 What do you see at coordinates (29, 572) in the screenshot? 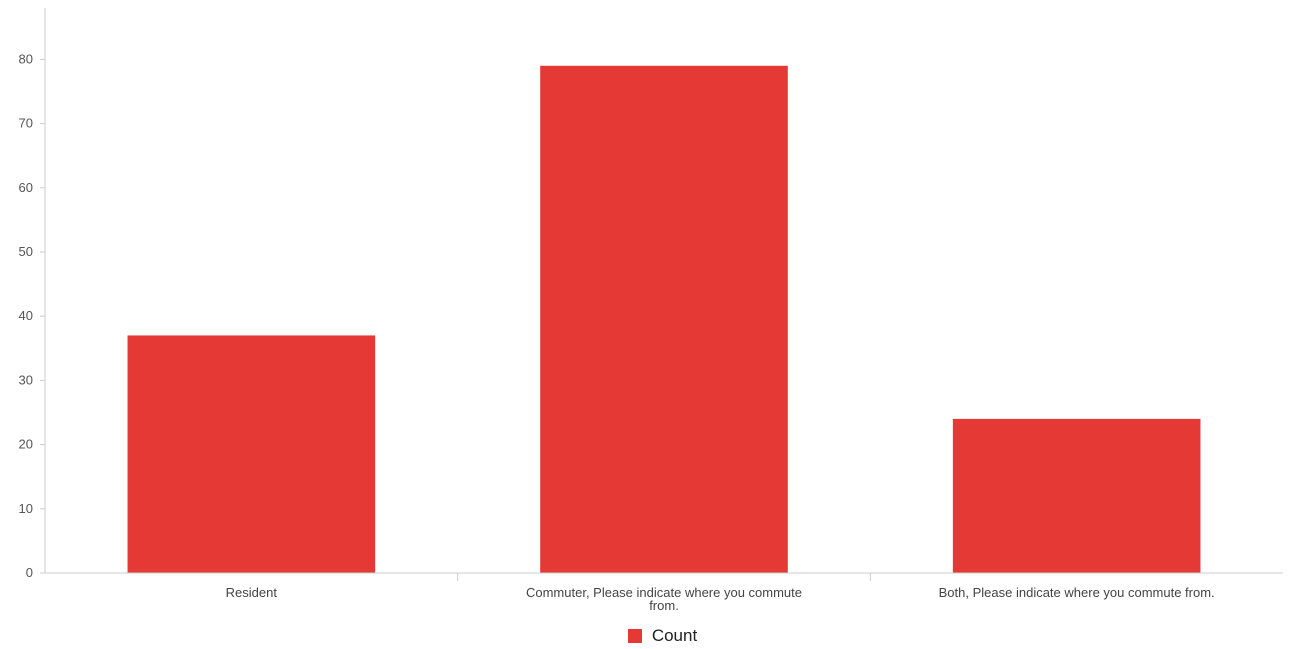
I see `y-tick-label: 0` at bounding box center [29, 572].